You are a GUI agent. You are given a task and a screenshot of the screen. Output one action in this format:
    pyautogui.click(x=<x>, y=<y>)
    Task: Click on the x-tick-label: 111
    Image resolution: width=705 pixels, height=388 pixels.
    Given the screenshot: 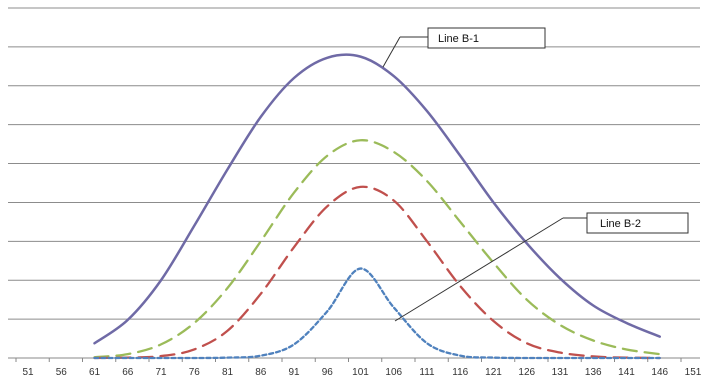 What is the action you would take?
    pyautogui.click(x=427, y=372)
    